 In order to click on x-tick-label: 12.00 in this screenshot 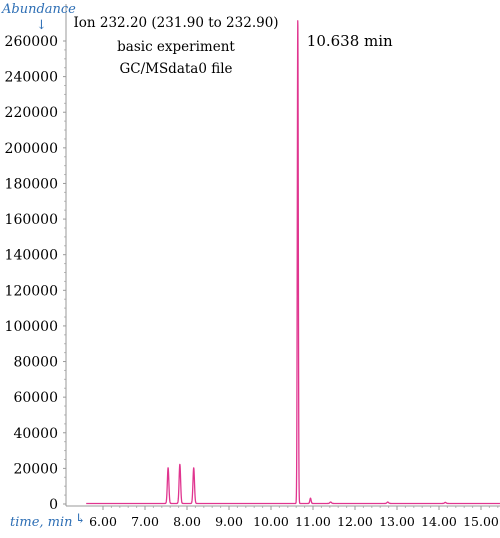, I will do `click(355, 521)`.